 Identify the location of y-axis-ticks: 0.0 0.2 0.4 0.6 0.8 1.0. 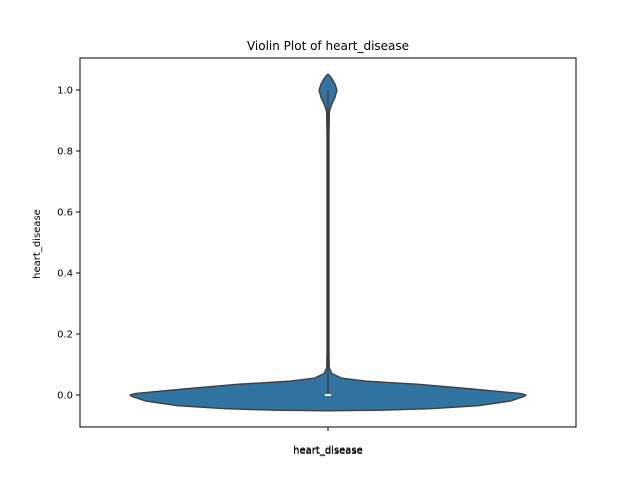
(68, 243).